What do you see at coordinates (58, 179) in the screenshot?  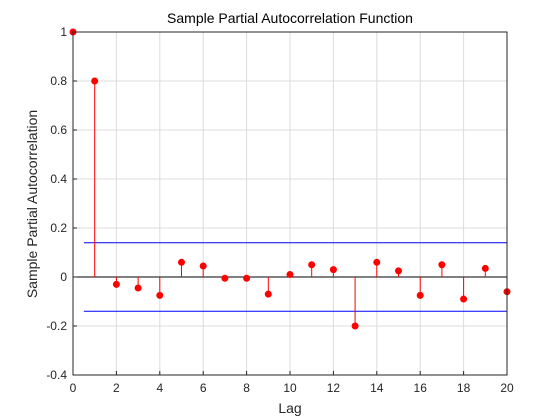 I see `y-tick-label: 0.4` at bounding box center [58, 179].